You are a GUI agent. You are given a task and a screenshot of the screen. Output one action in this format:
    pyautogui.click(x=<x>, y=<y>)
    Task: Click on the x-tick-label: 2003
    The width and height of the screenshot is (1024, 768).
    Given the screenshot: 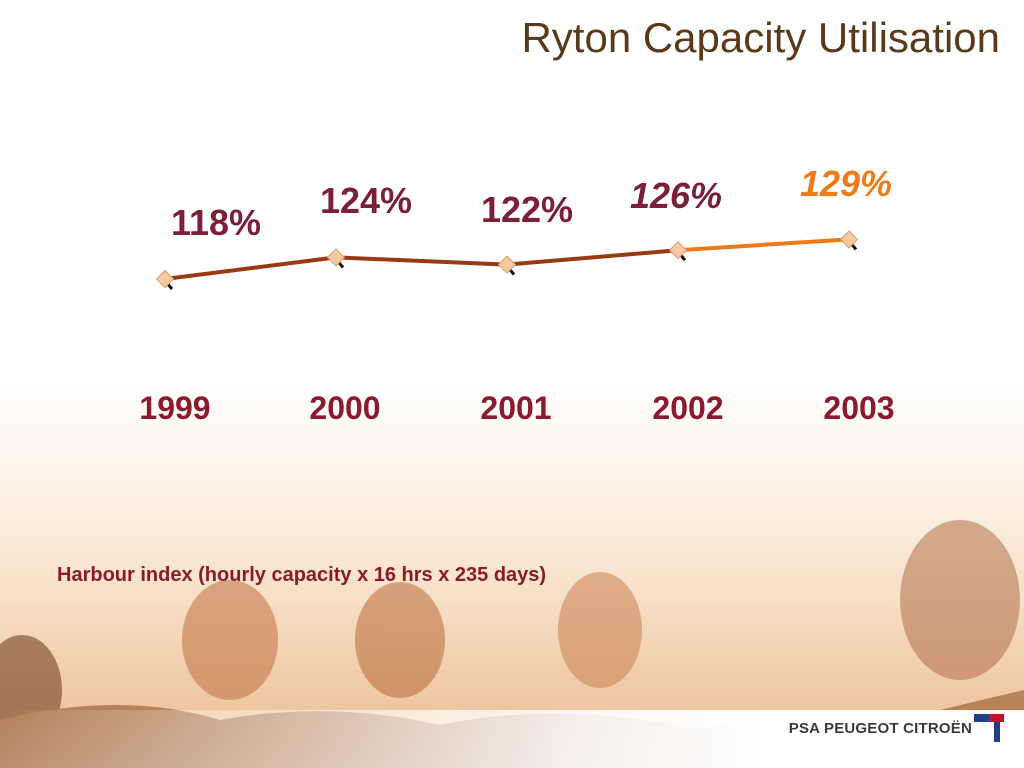 What is the action you would take?
    pyautogui.click(x=858, y=408)
    